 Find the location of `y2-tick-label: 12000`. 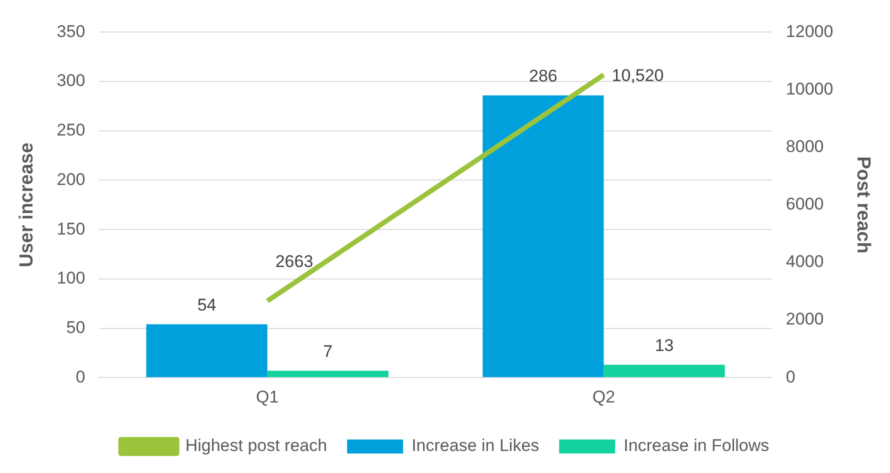

y2-tick-label: 12000 is located at coordinates (810, 31).